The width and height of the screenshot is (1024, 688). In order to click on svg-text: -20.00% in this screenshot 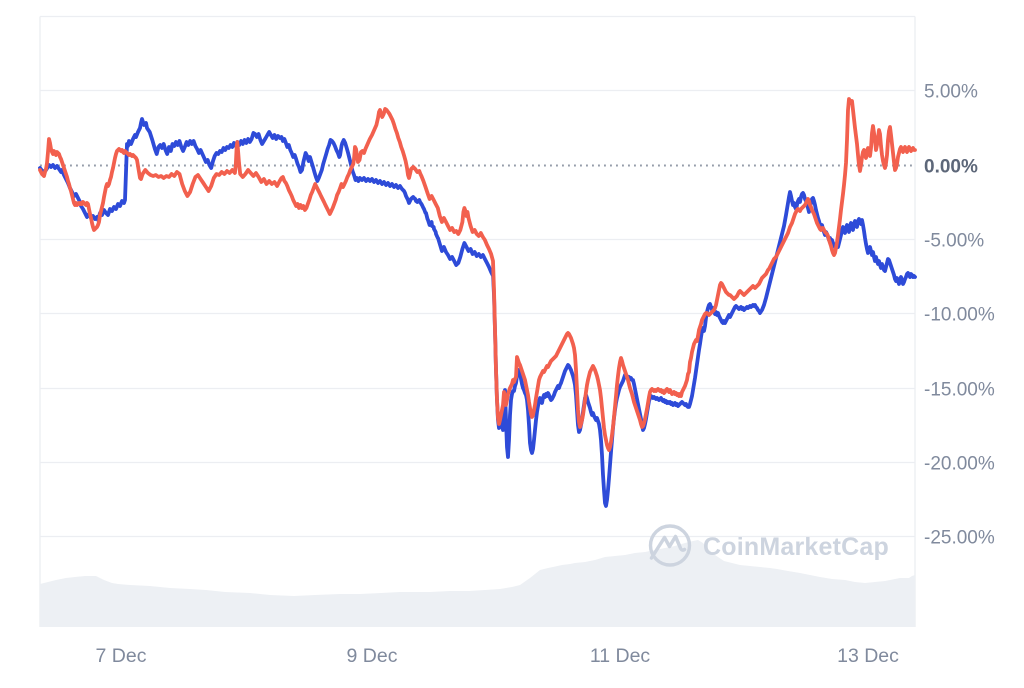, I will do `click(959, 464)`.